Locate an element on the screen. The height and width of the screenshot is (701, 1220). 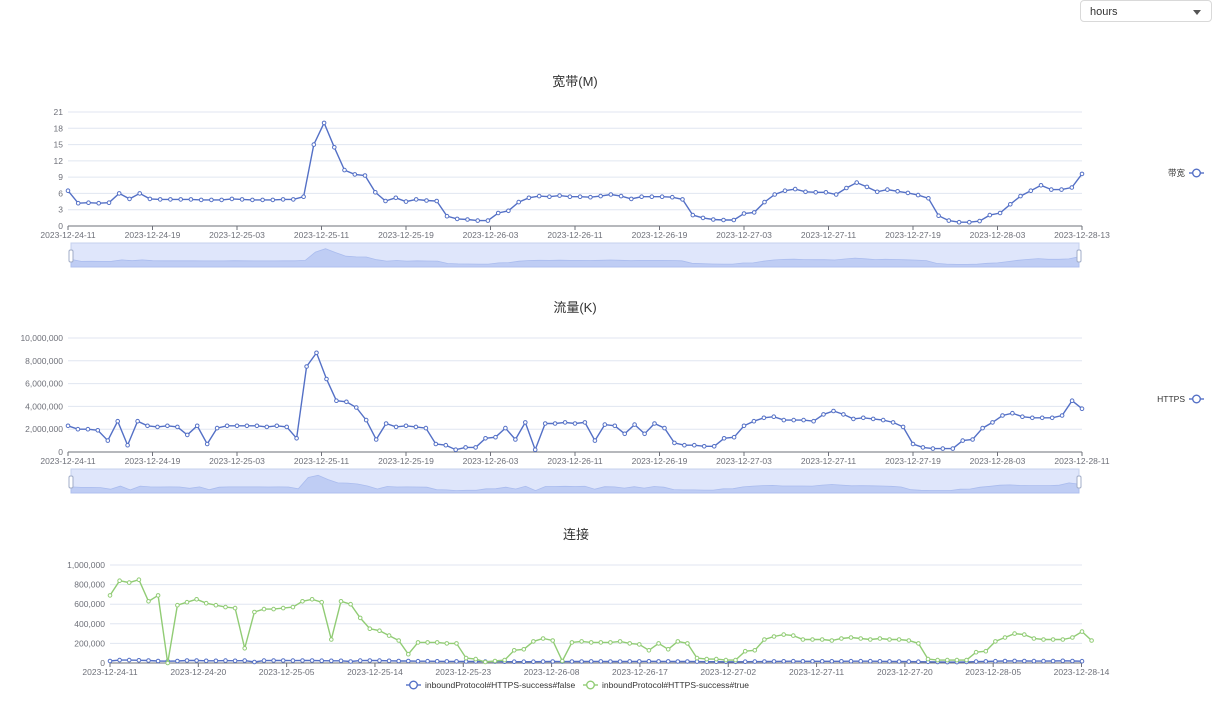
legend-label: inboundProtocol#HTTPS-success#false is located at coordinates (500, 685).